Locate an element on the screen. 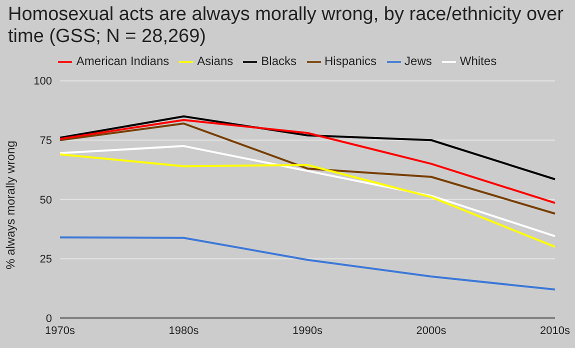 The height and width of the screenshot is (348, 575). y-tick-label: 50 is located at coordinates (46, 200).